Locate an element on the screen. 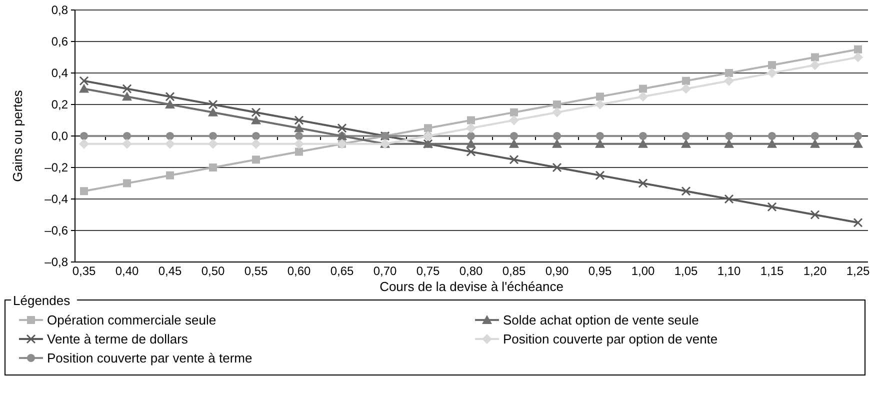 This screenshot has width=870, height=404. y-tick-label: –0,4 is located at coordinates (56, 199).